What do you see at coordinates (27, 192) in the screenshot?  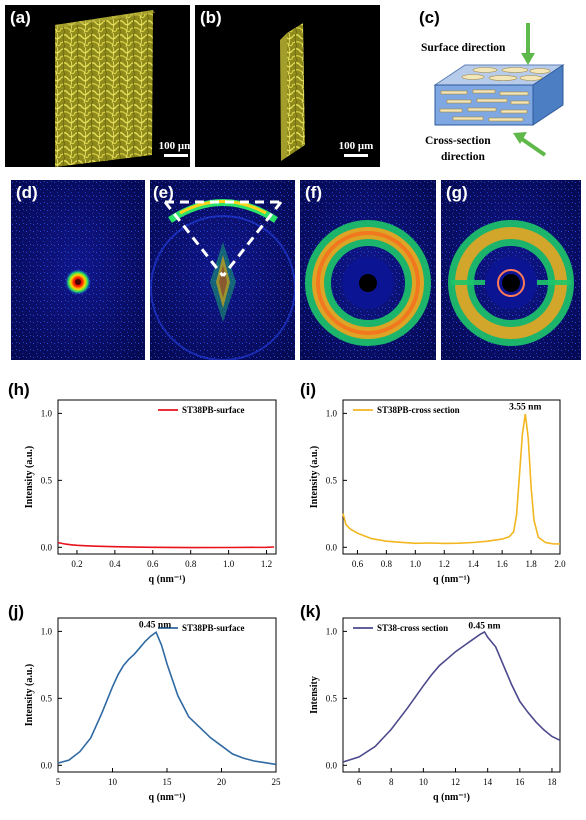 I see `panel-d-label: (d)` at bounding box center [27, 192].